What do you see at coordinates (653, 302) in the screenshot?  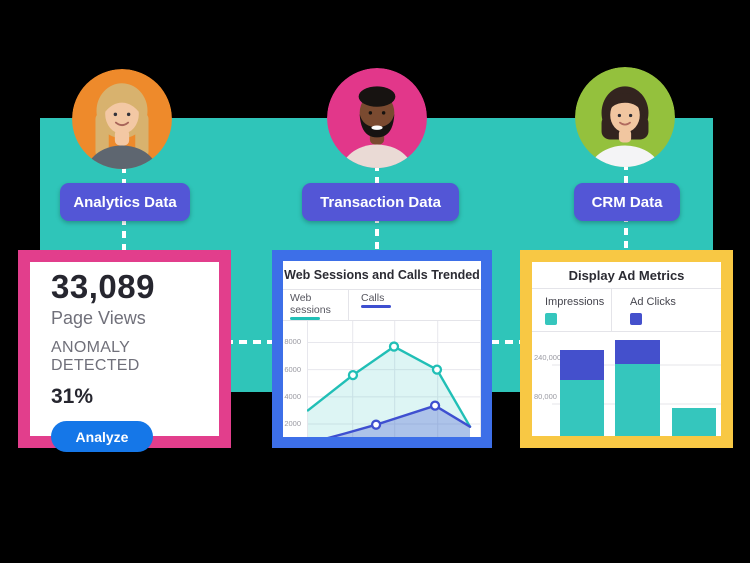 I see `ad-clicks-legend-label: Ad Clicks` at bounding box center [653, 302].